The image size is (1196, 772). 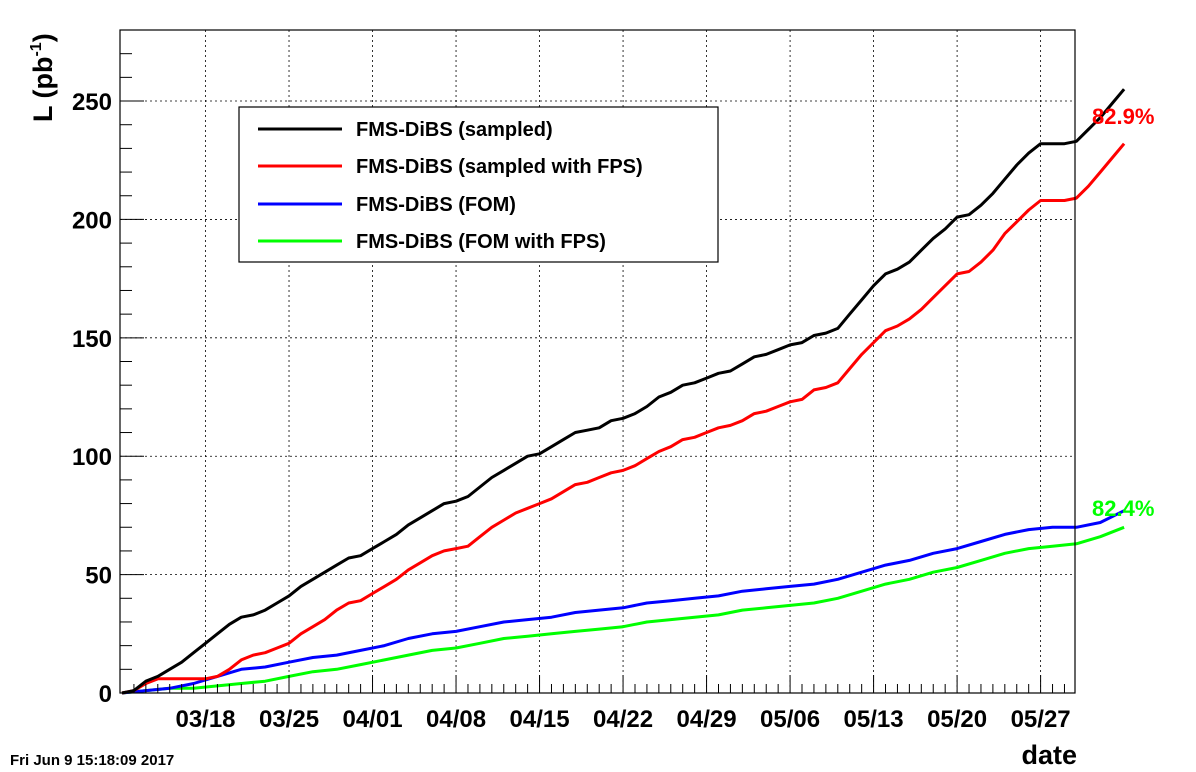 I want to click on x-tick-label: 05/20, so click(x=957, y=719).